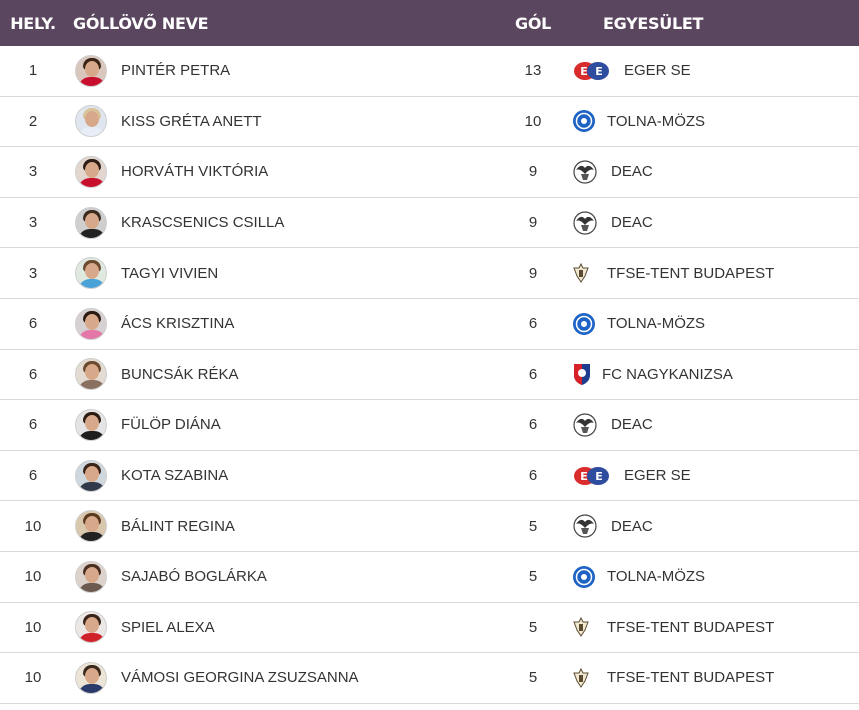  Describe the element at coordinates (175, 476) in the screenshot. I see `player-name: KOTA SZABINA` at that location.